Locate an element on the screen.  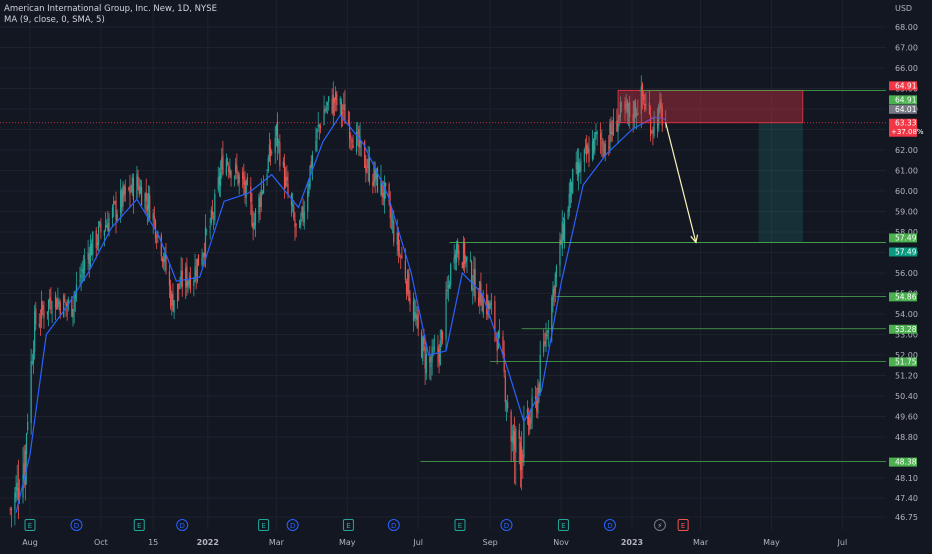
price-axis-label-text: 51.75 is located at coordinates (906, 361).